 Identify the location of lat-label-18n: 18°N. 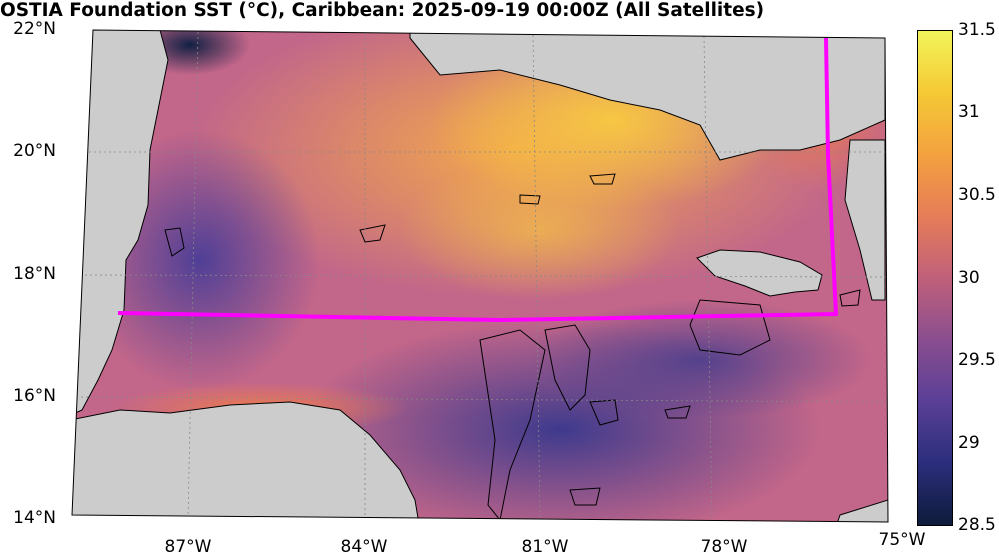
(34, 274).